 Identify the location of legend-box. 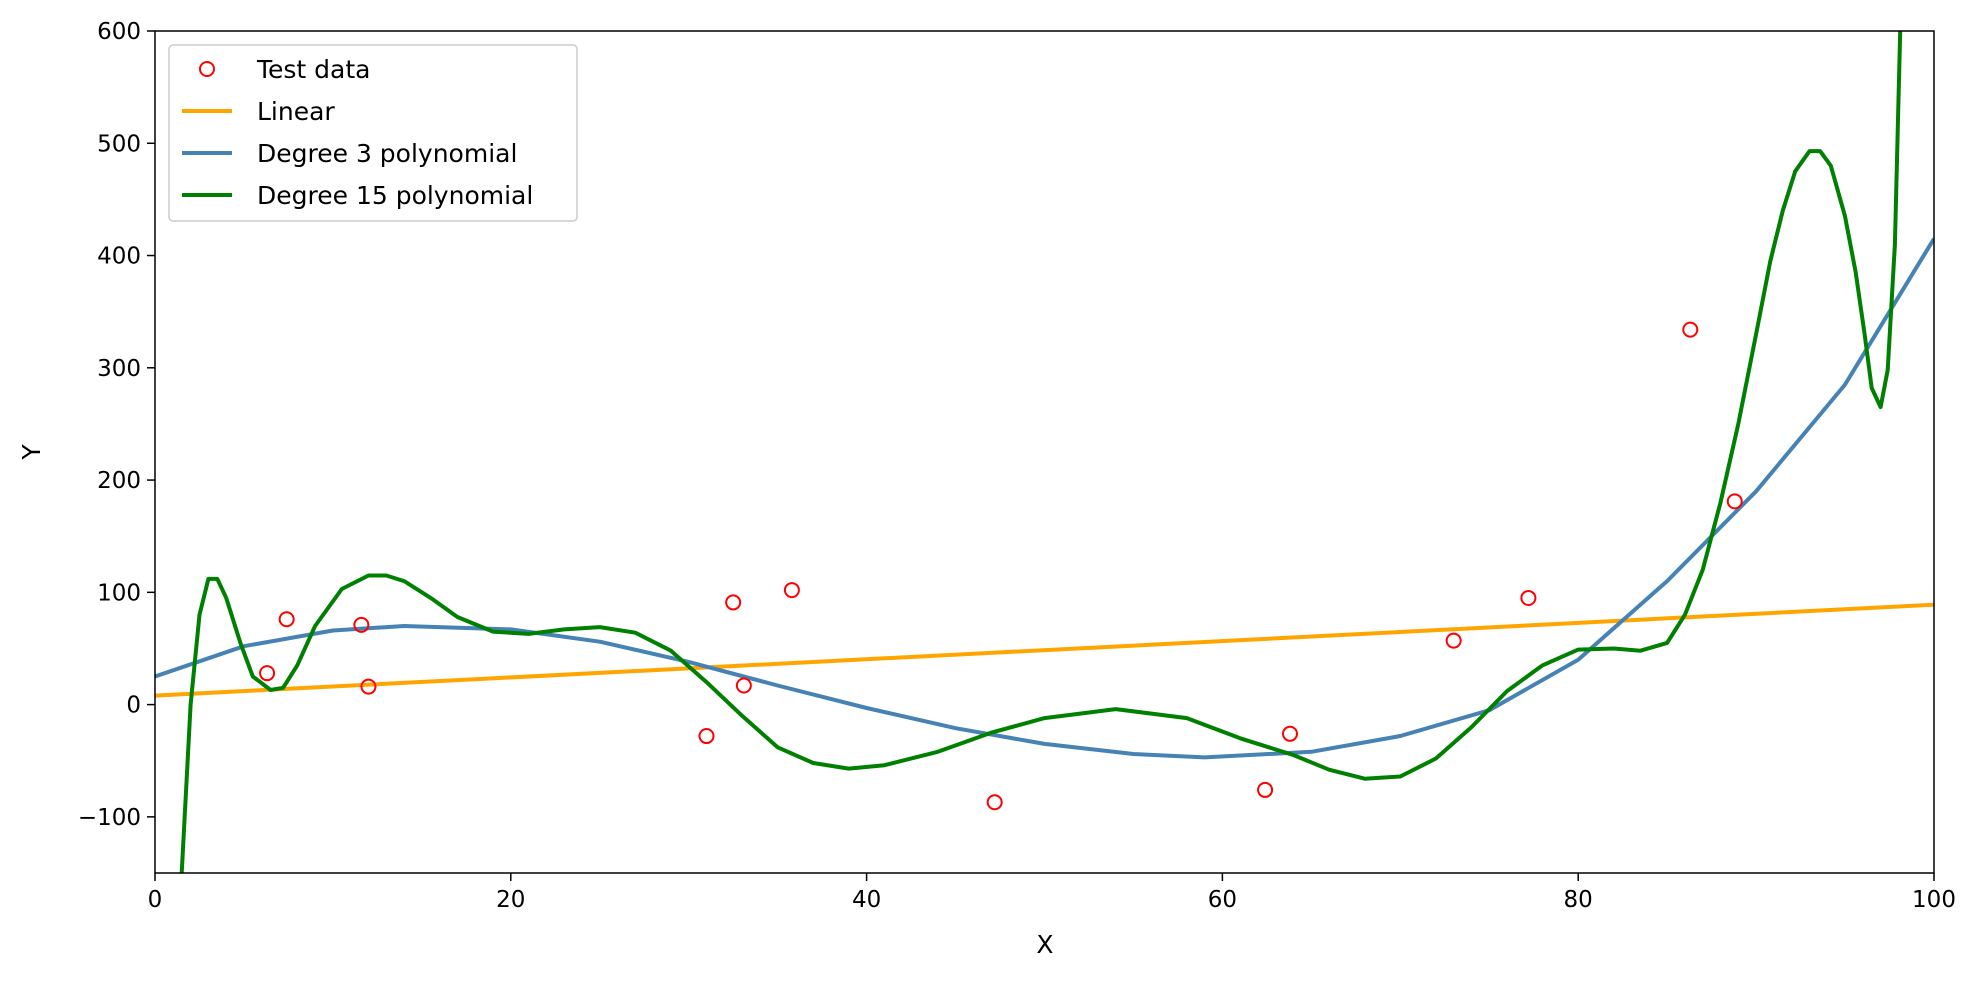
(373, 133).